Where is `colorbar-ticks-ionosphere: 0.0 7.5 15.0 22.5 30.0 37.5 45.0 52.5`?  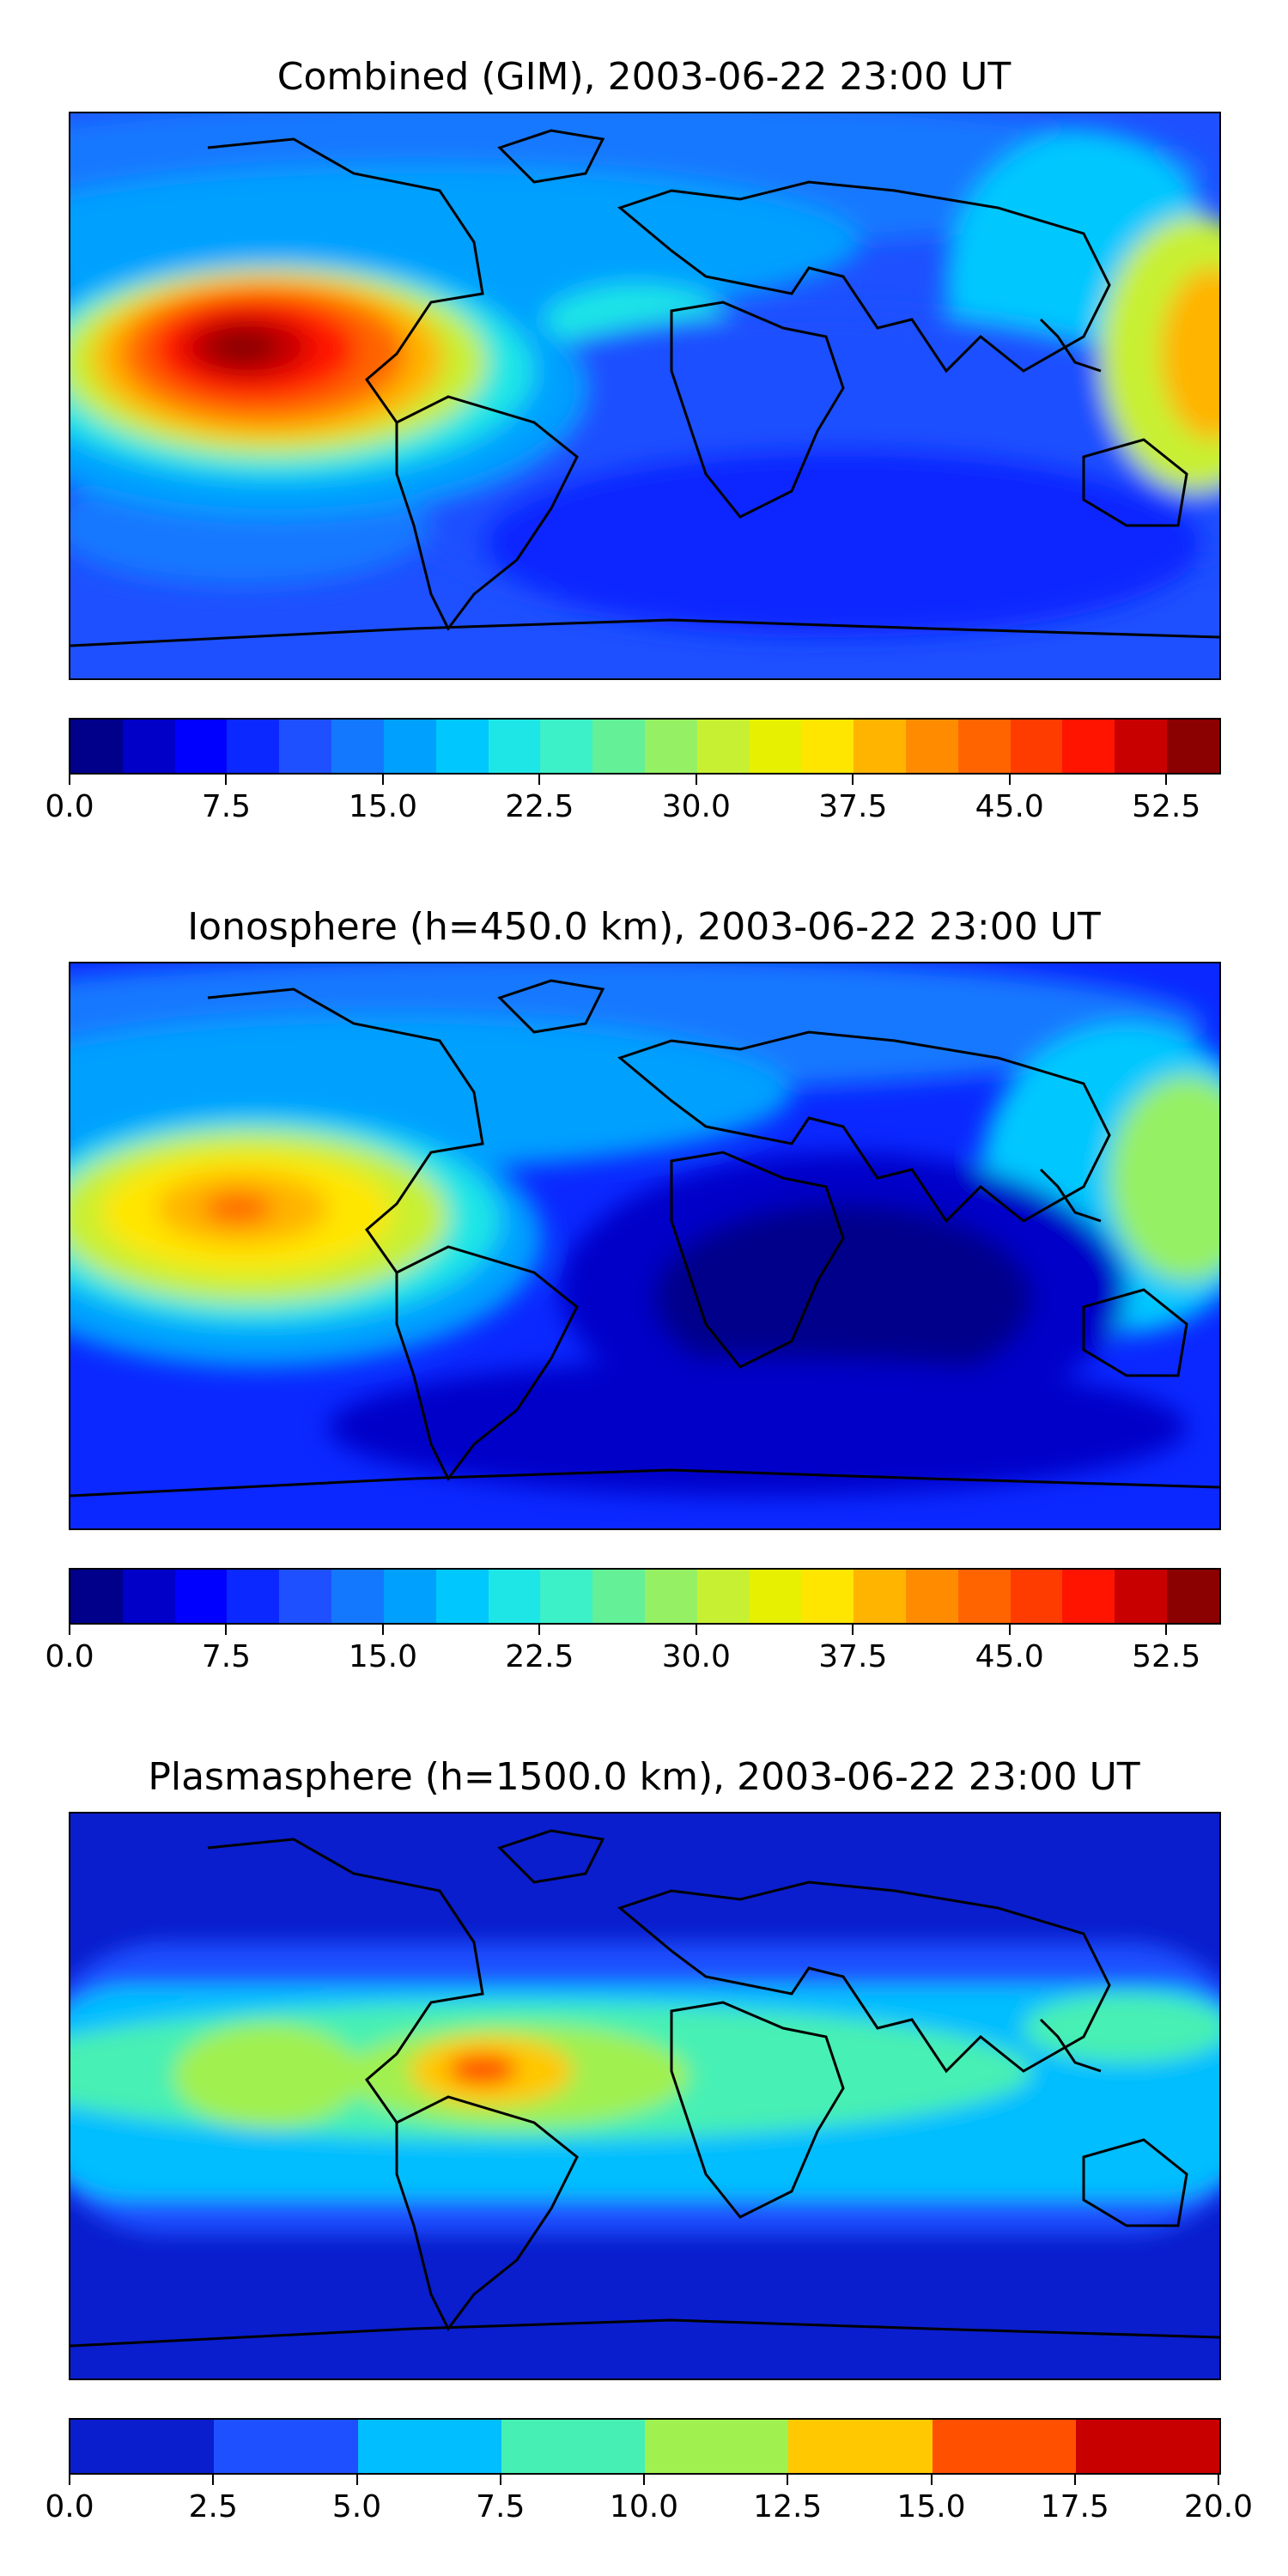 colorbar-ticks-ionosphere: 0.0 7.5 15.0 22.5 30.0 37.5 45.0 52.5 is located at coordinates (632, 1649).